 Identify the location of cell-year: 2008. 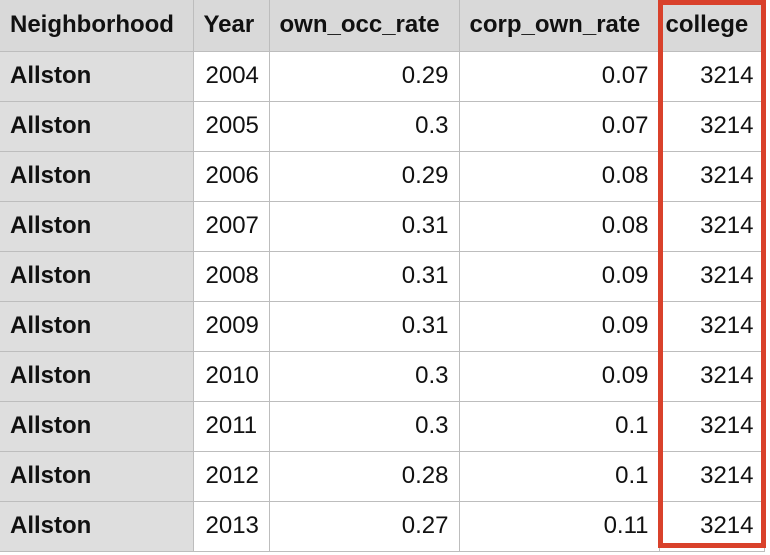
(231, 276).